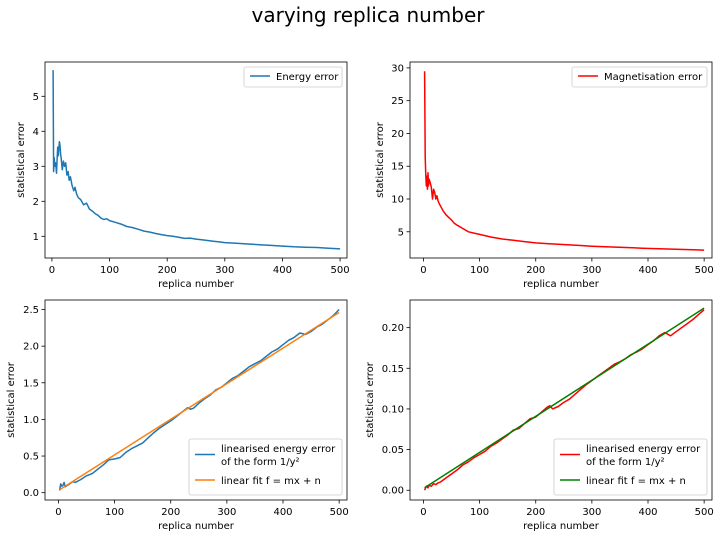 Image resolution: width=720 pixels, height=537 pixels. I want to click on y-tick-label: 25, so click(397, 101).